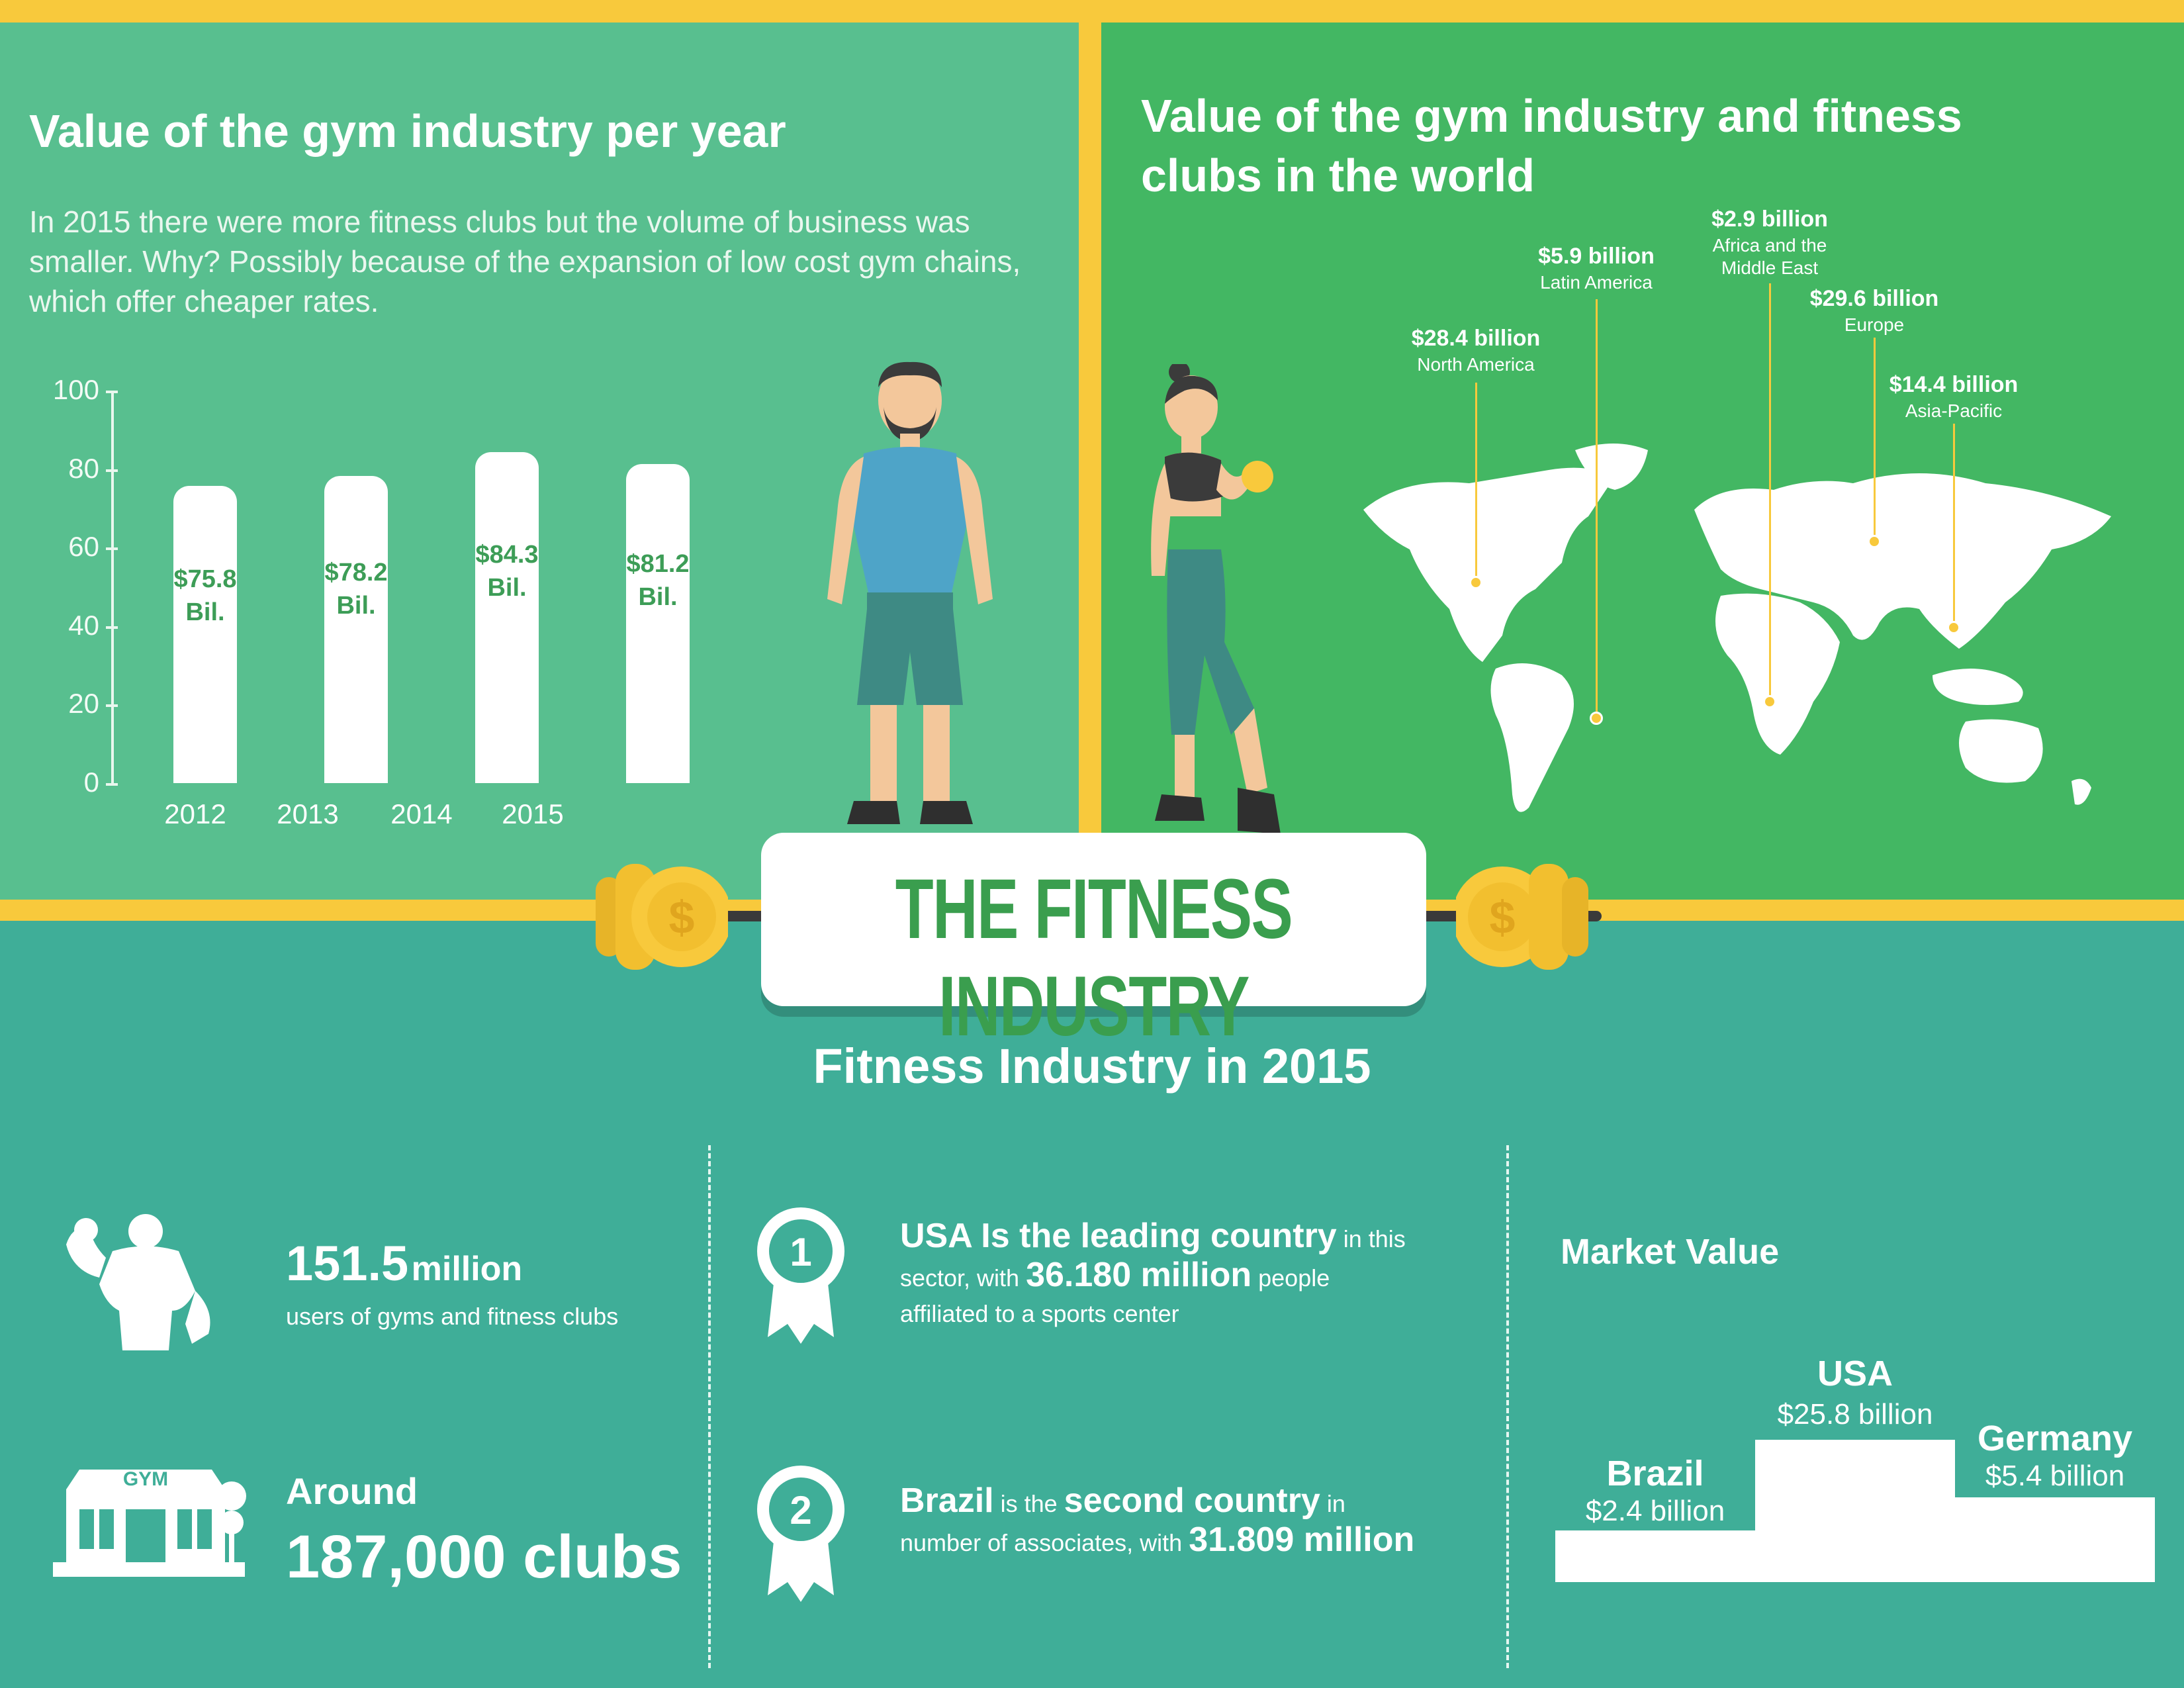 The width and height of the screenshot is (2184, 1688). I want to click on bodybuilder-icon, so click(138, 1282).